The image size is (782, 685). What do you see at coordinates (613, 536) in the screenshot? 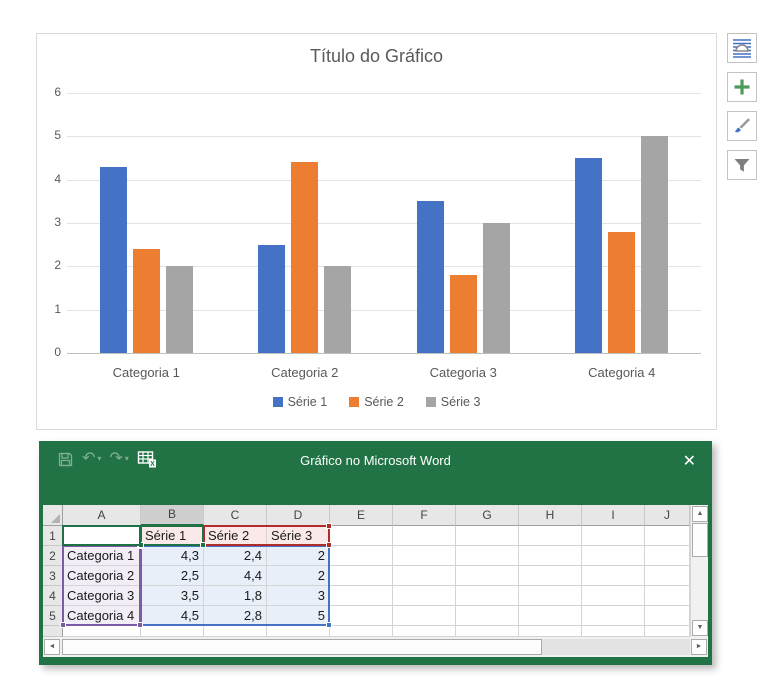
I see `cell-I1` at bounding box center [613, 536].